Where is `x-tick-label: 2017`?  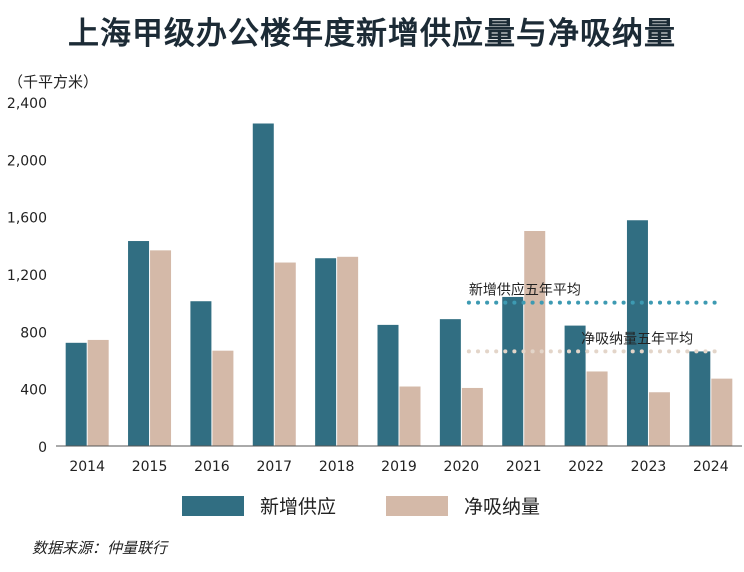
x-tick-label: 2017 is located at coordinates (274, 467).